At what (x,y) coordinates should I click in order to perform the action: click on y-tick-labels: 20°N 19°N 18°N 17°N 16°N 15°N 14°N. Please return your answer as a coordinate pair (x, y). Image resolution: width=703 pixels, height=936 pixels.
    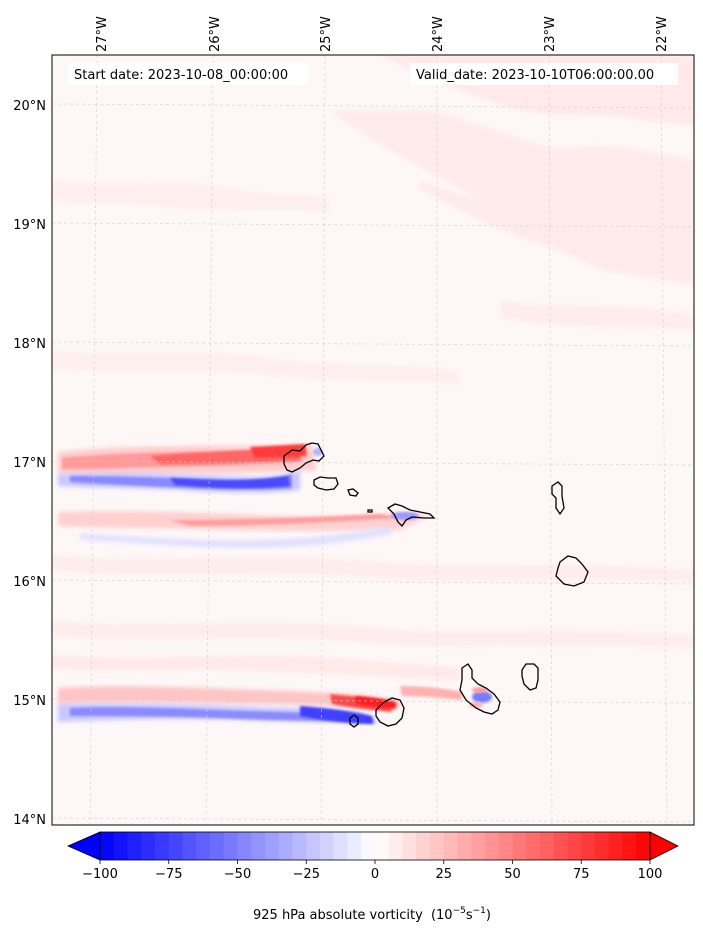
    Looking at the image, I should click on (29, 463).